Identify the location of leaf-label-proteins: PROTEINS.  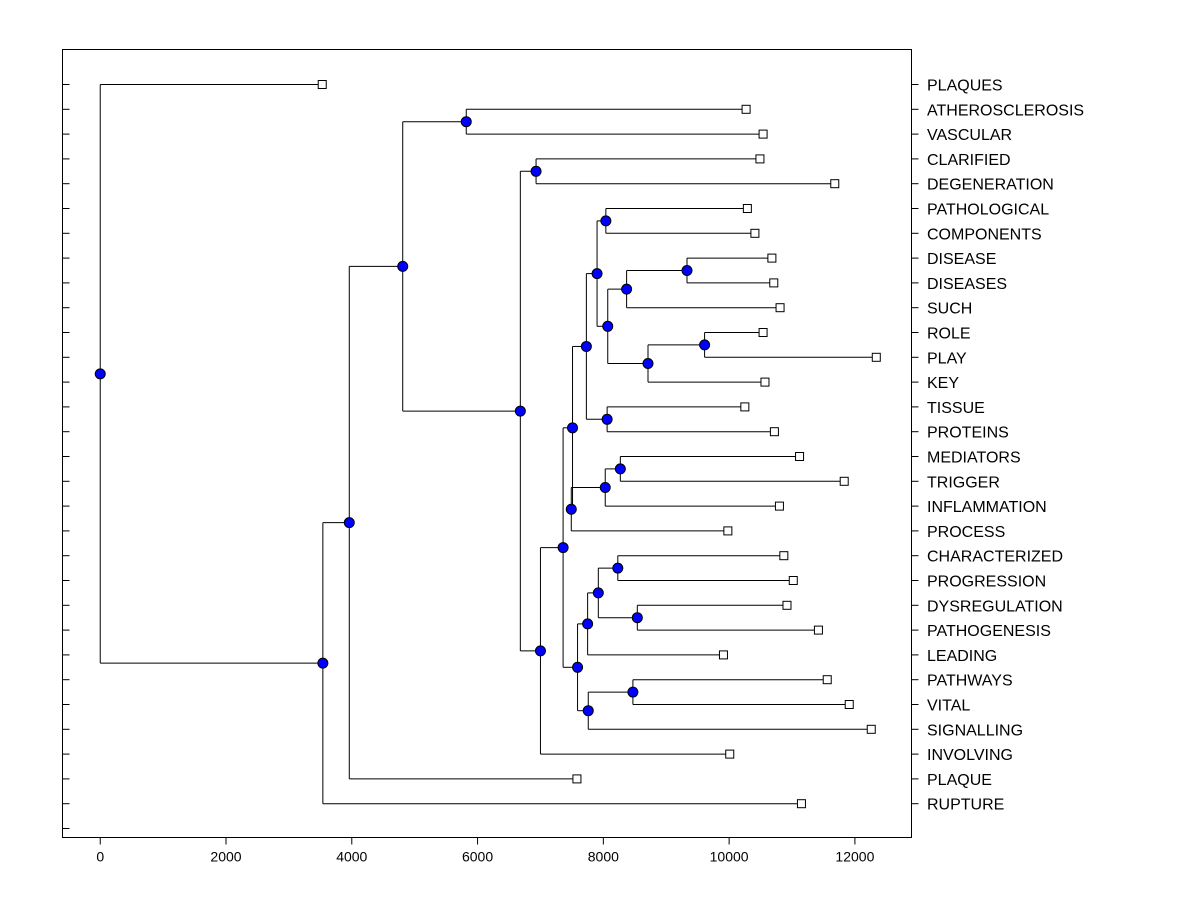
(968, 433).